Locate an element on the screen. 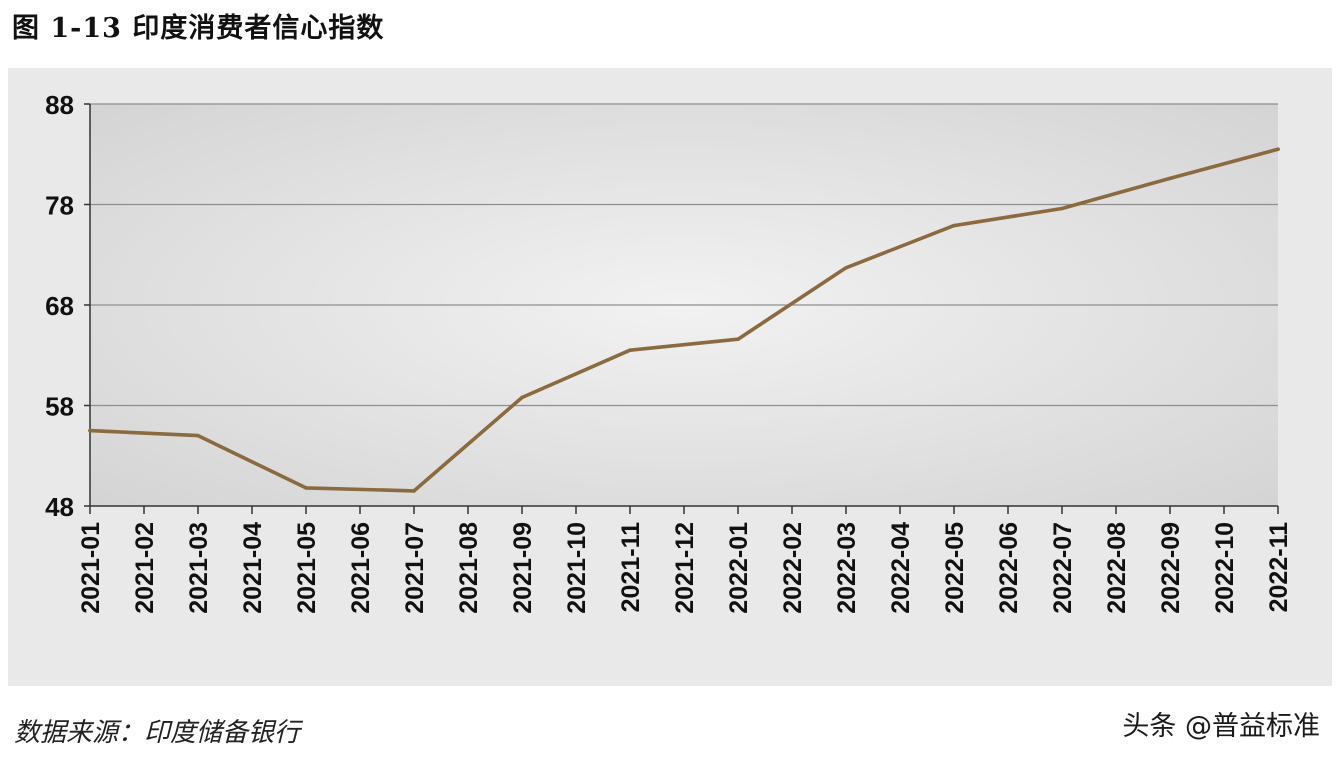 Image resolution: width=1342 pixels, height=758 pixels. x-tick-label: 2022-04 is located at coordinates (901, 568).